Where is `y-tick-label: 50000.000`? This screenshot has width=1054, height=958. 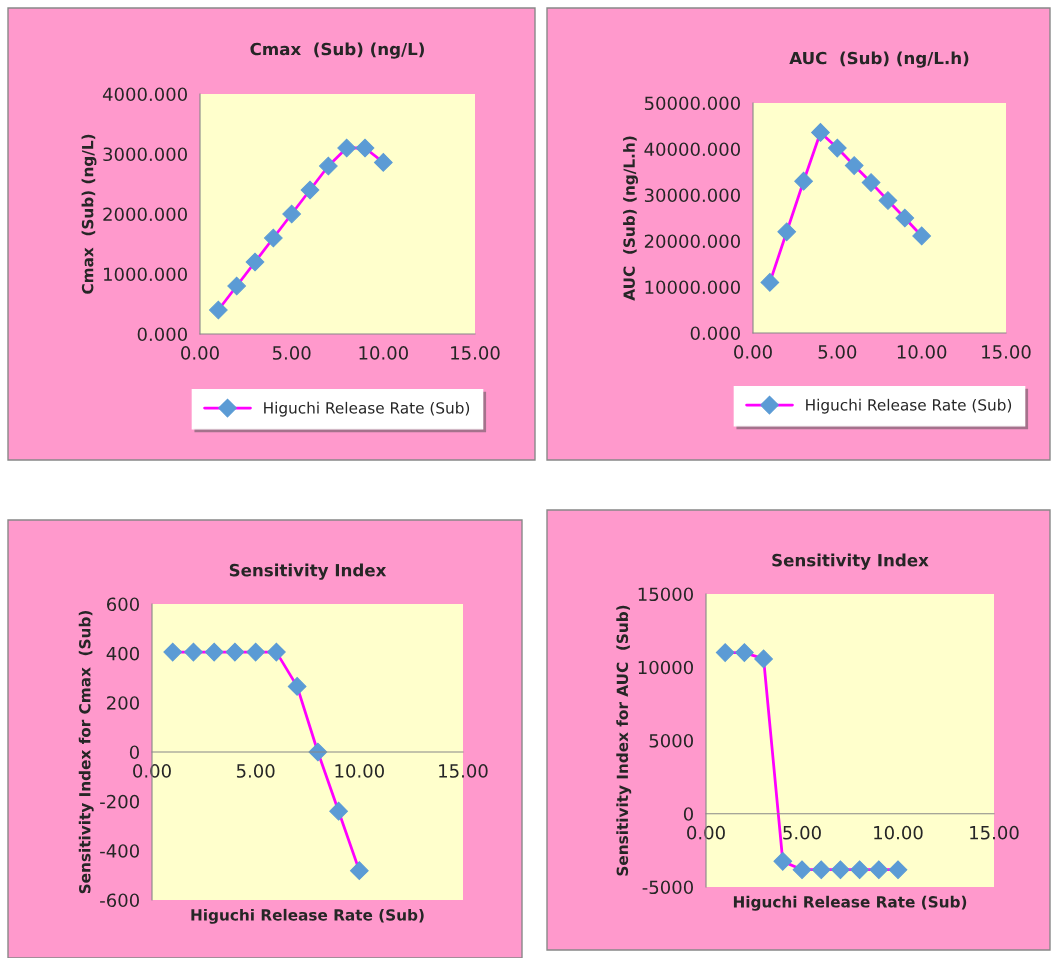
y-tick-label: 50000.000 is located at coordinates (692, 103).